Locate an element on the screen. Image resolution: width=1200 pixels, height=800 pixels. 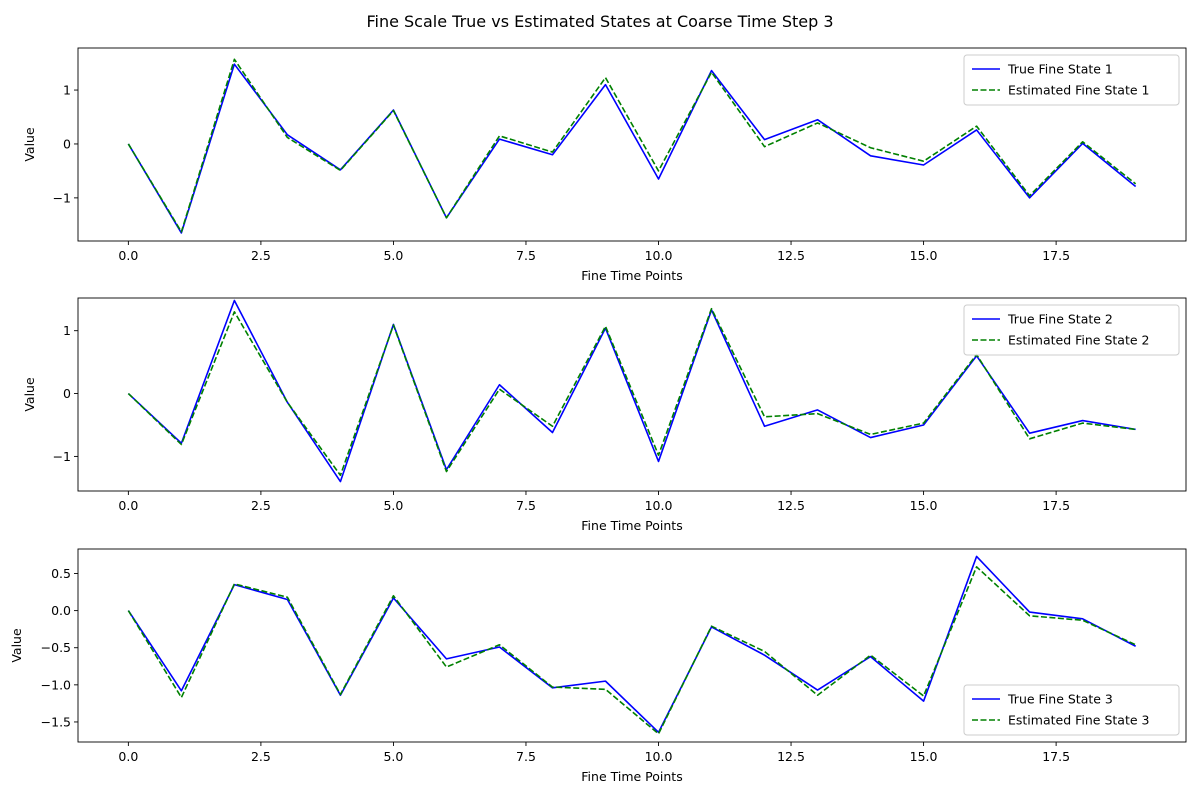
legend-label: Estimated Fine State 3 is located at coordinates (1078, 720).